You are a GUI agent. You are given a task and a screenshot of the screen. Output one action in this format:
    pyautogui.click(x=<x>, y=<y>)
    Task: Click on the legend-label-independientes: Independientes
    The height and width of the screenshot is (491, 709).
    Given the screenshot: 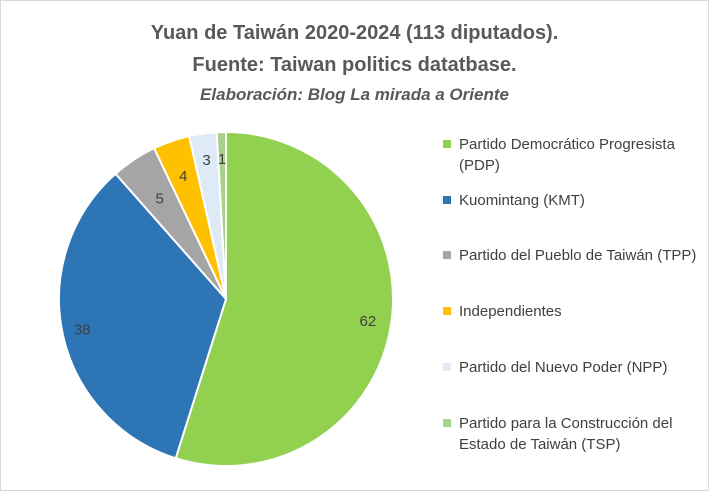 What is the action you would take?
    pyautogui.click(x=510, y=311)
    